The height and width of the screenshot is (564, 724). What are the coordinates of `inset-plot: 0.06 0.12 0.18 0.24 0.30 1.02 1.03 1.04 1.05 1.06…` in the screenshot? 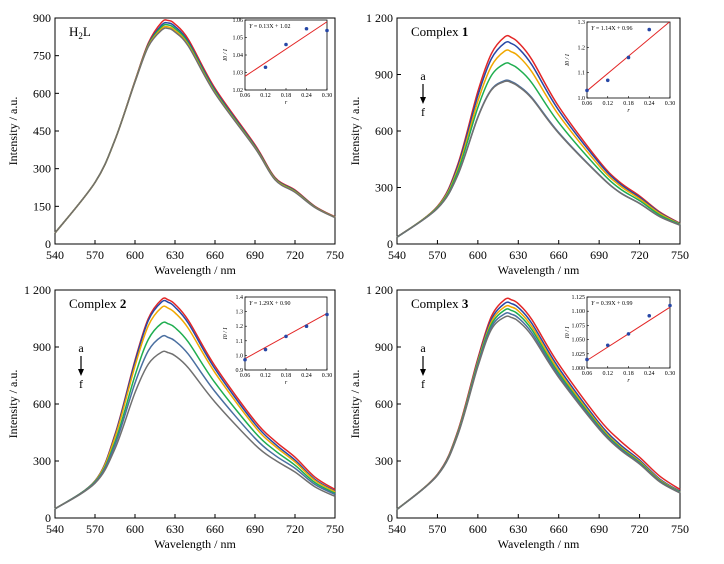 It's located at (277, 62).